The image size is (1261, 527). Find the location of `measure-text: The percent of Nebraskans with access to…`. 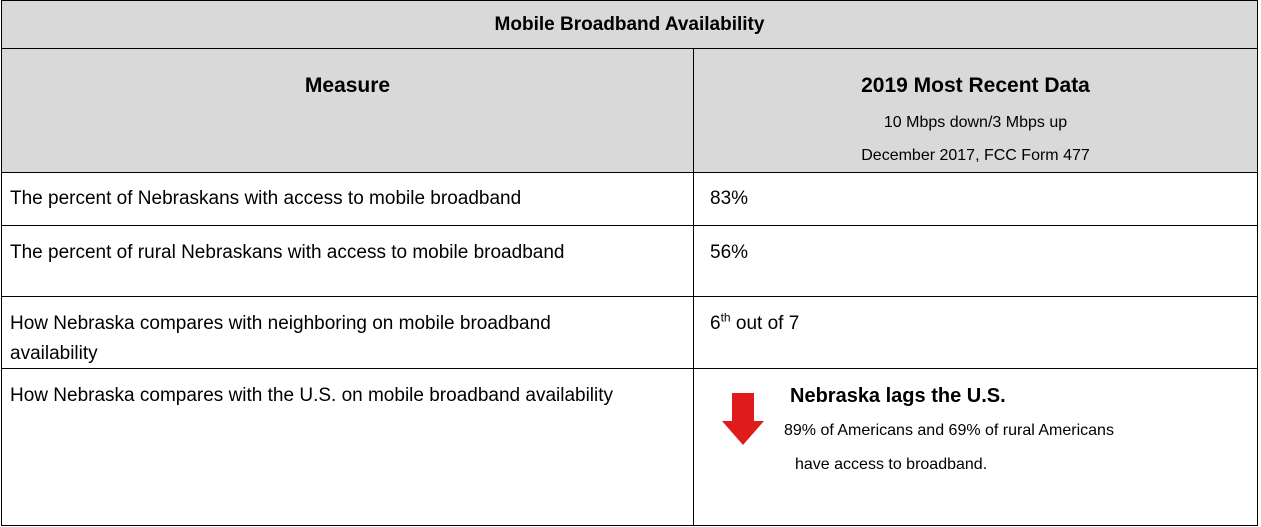

measure-text: The percent of Nebraskans with access to… is located at coordinates (266, 198).